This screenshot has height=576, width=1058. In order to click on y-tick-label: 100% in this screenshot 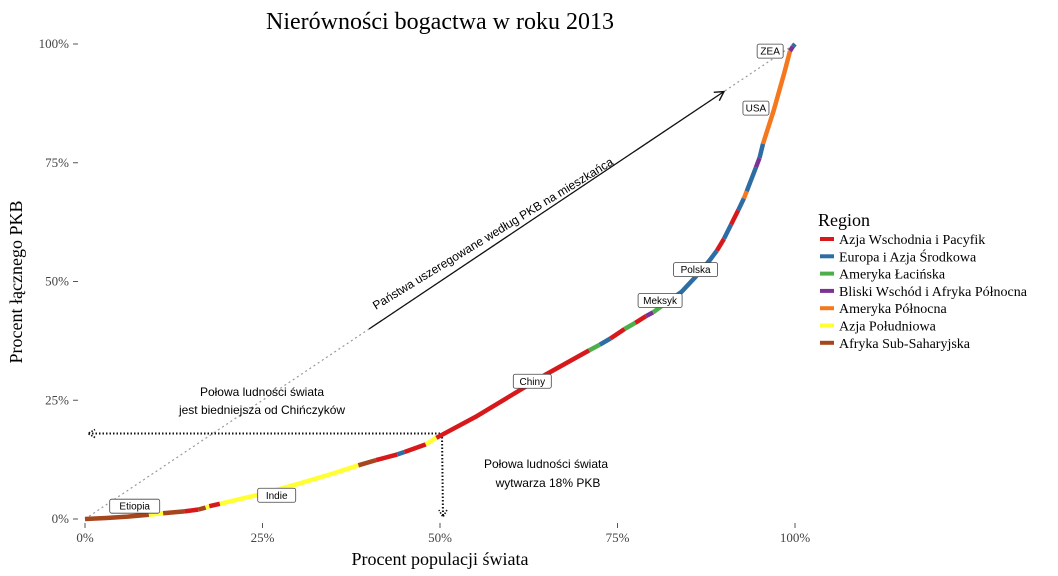, I will do `click(54, 43)`.